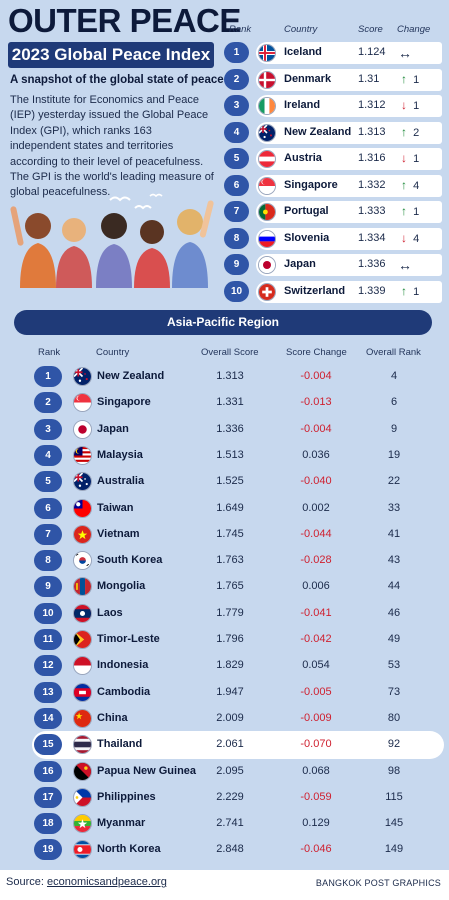  I want to click on rank-badge: 16, so click(48, 771).